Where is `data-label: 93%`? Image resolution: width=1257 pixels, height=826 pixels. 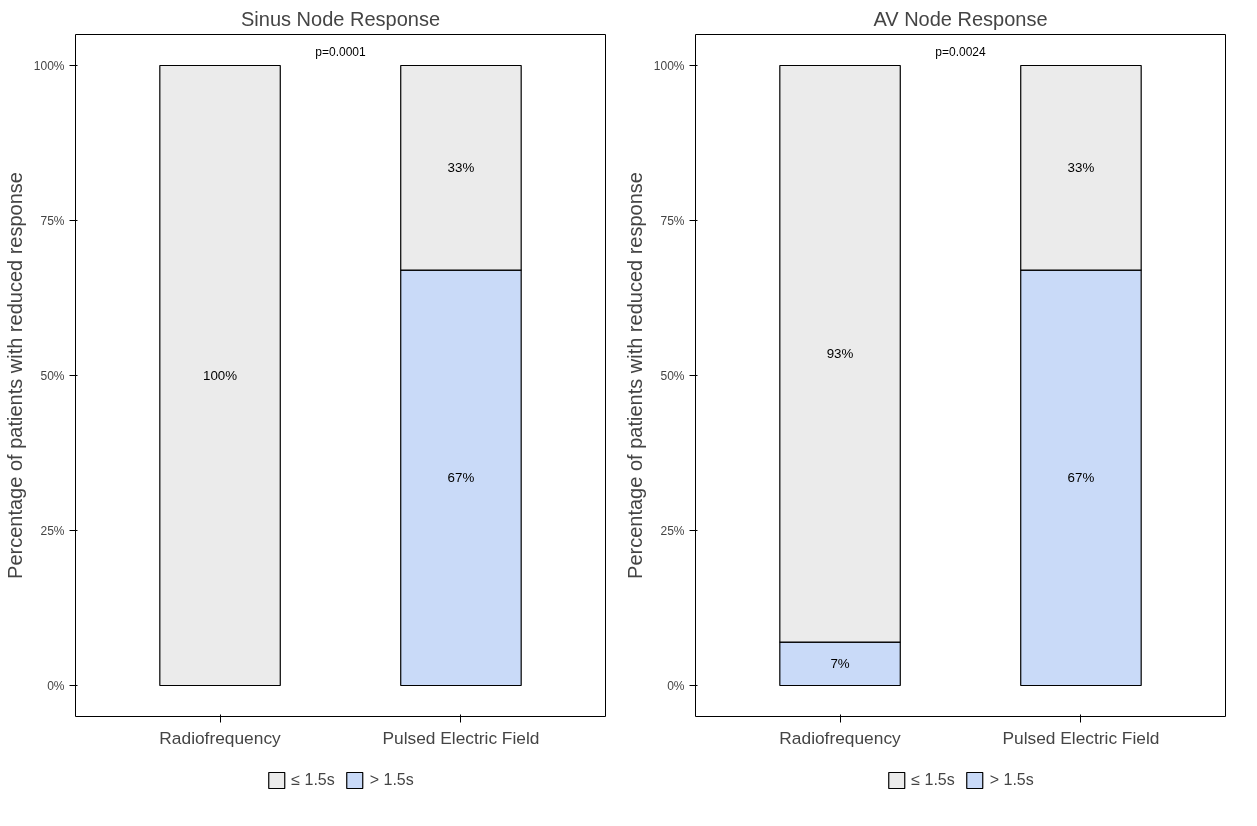
data-label: 93% is located at coordinates (840, 354).